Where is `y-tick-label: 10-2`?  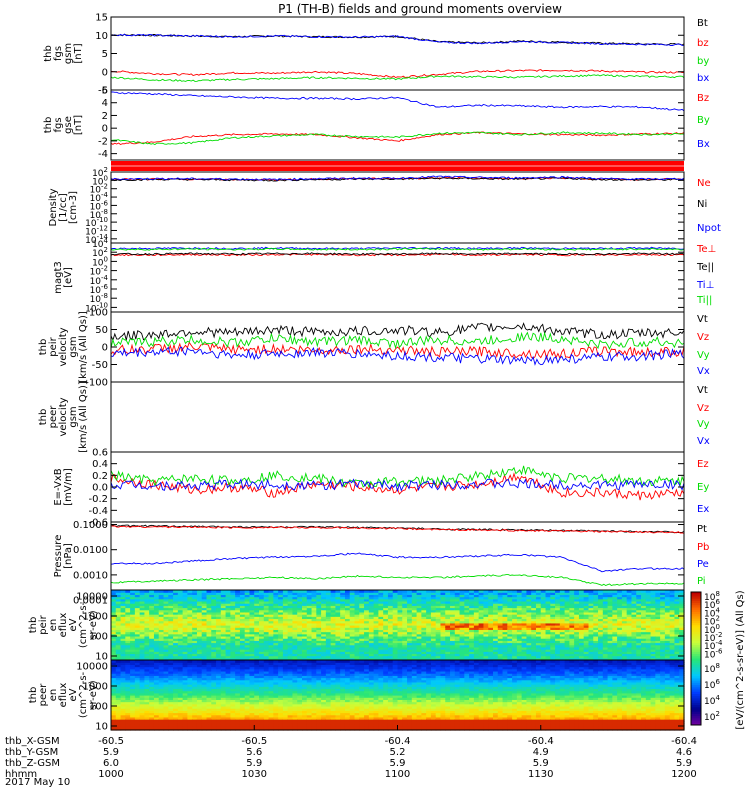 y-tick-label: 10-2 is located at coordinates (99, 189).